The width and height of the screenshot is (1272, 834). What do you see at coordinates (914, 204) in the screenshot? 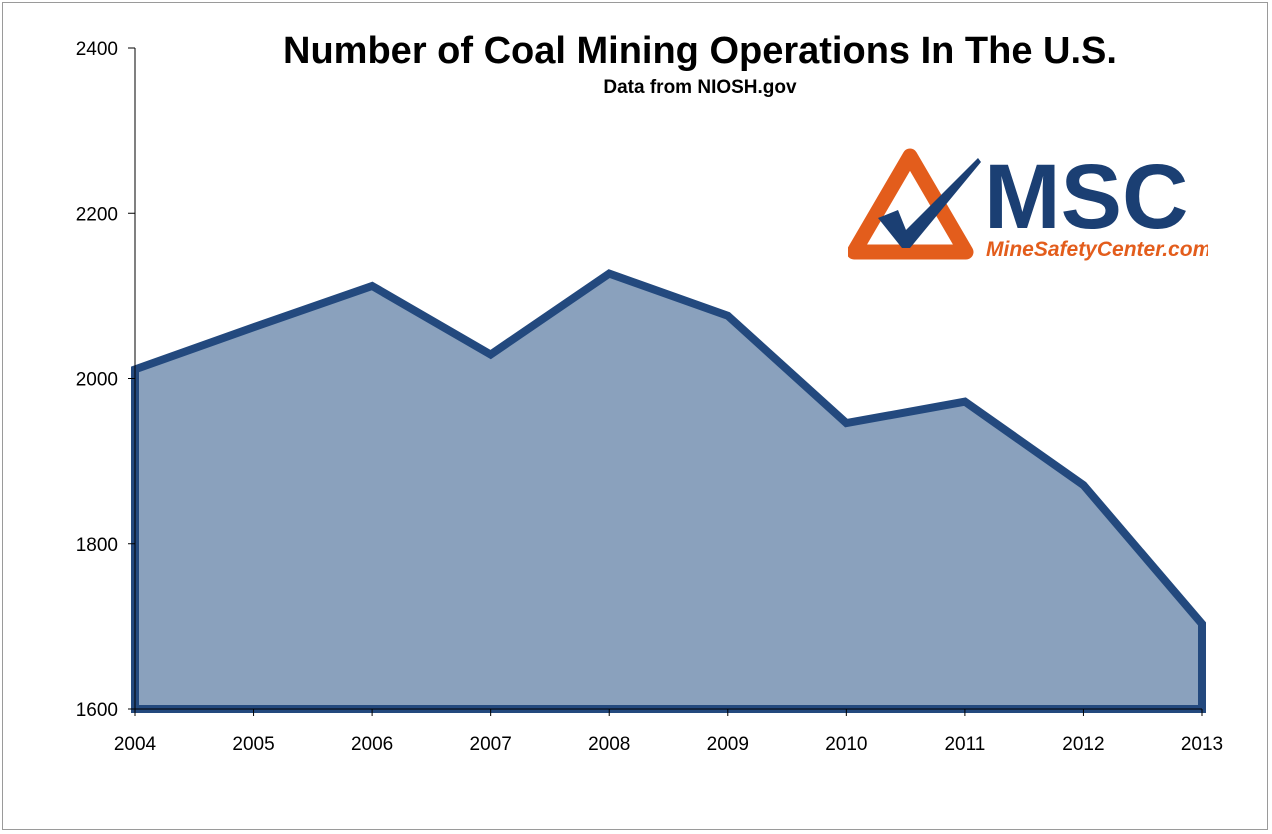
I see `checkmark-triangle-icon` at bounding box center [914, 204].